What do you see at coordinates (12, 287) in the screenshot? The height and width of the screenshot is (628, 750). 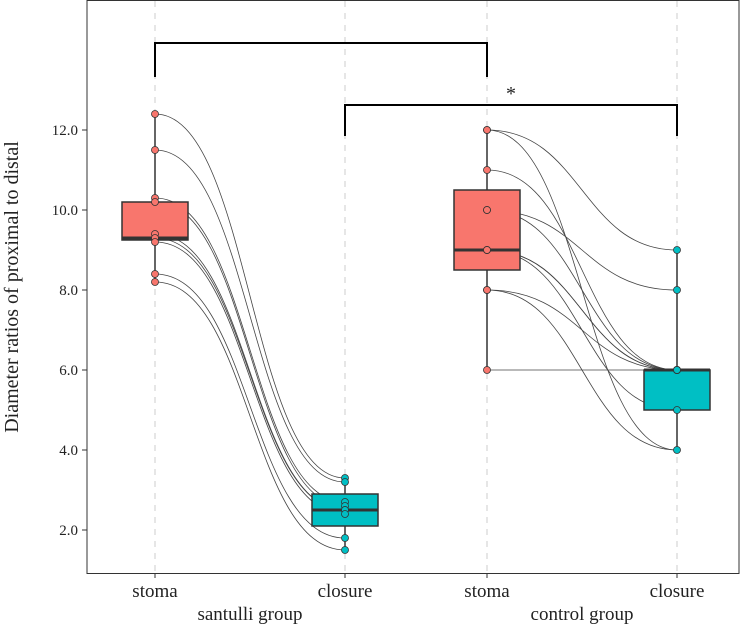 I see `y-axis-label: Diameter ratios of proximal to distal` at bounding box center [12, 287].